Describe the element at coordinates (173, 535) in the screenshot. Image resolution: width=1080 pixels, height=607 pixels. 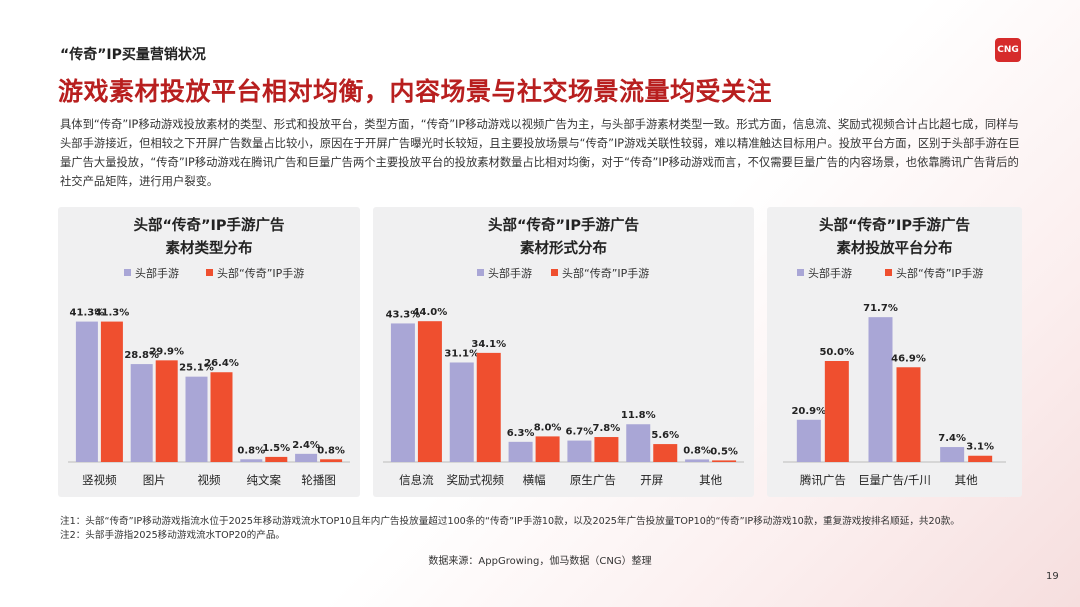
I see `footnote-2: 注2：头部手游指2025移动游戏流水TOP20的产品。` at that location.